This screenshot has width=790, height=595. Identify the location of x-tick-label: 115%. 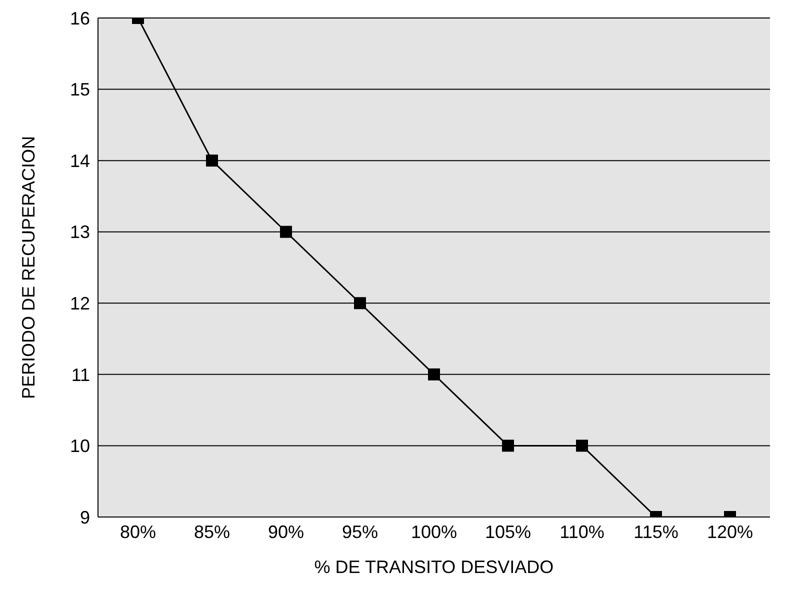
(656, 532).